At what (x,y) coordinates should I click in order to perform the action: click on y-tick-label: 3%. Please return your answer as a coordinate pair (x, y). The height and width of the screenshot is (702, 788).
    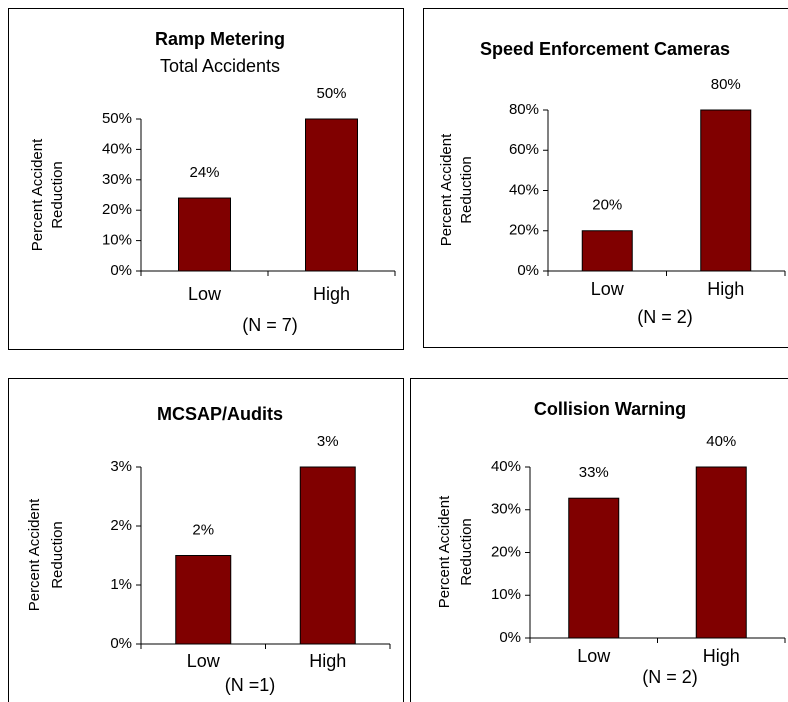
    Looking at the image, I should click on (121, 466).